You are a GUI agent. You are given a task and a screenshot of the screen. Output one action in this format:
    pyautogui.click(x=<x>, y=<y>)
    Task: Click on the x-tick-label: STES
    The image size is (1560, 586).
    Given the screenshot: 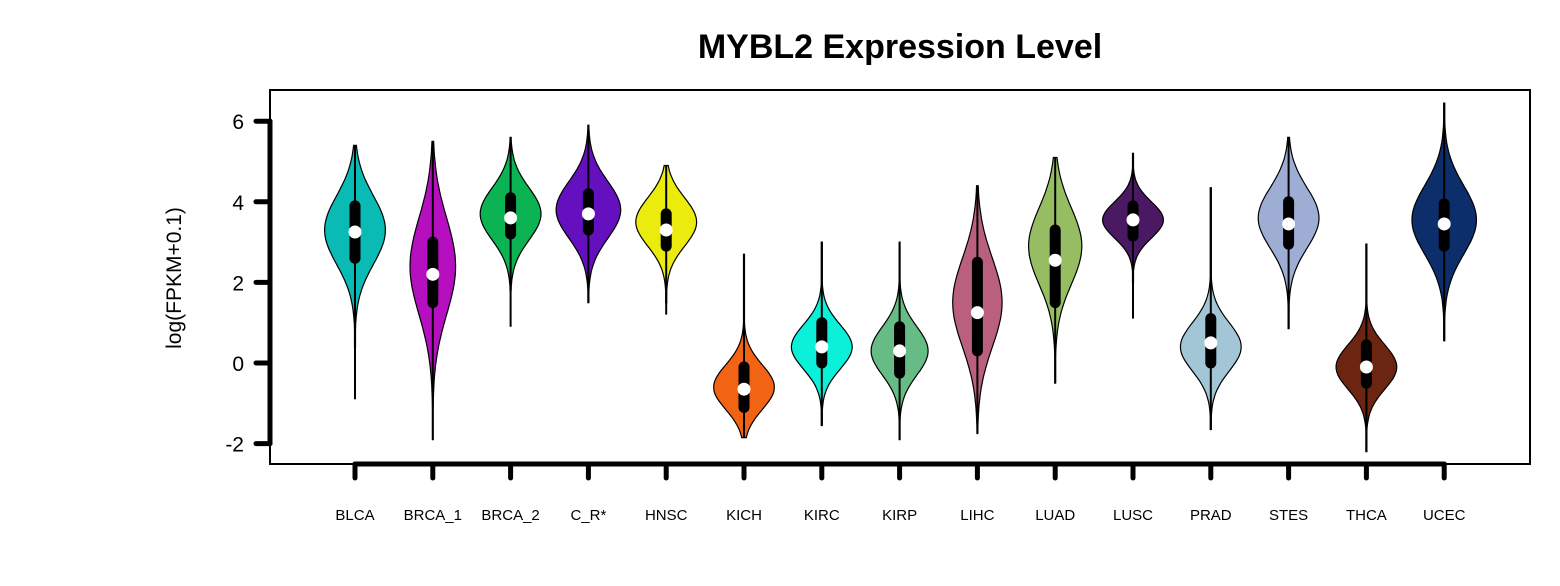 What is the action you would take?
    pyautogui.click(x=1288, y=515)
    